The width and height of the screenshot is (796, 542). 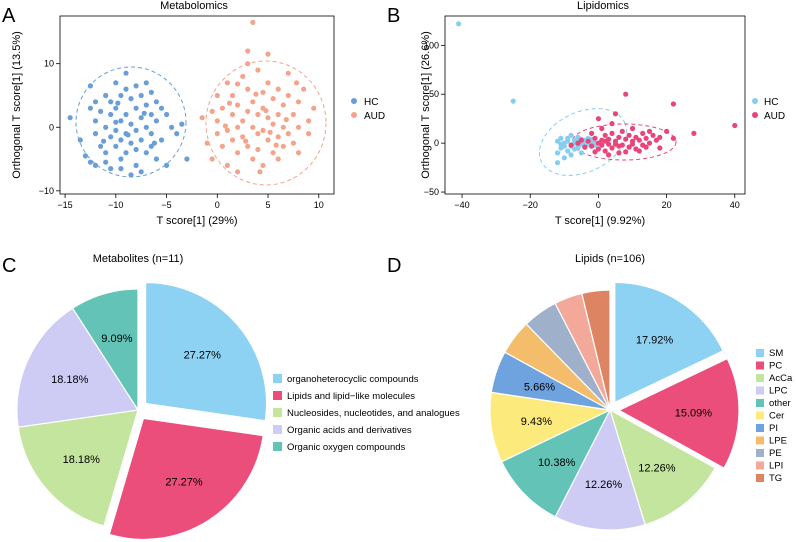 What do you see at coordinates (655, 341) in the screenshot?
I see `pie-slice-label-sm: 17.92%` at bounding box center [655, 341].